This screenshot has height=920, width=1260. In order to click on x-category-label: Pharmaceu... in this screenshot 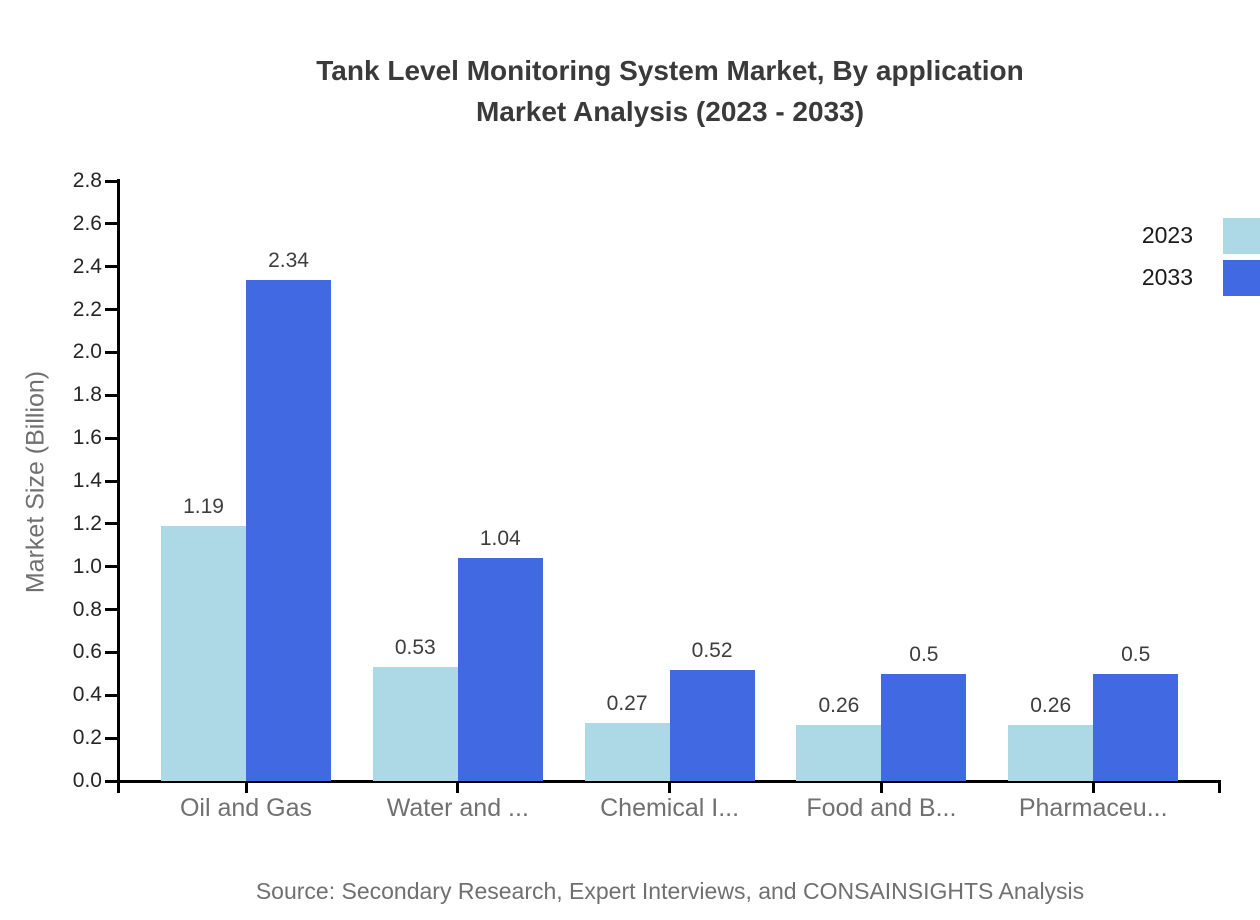, I will do `click(1093, 808)`.